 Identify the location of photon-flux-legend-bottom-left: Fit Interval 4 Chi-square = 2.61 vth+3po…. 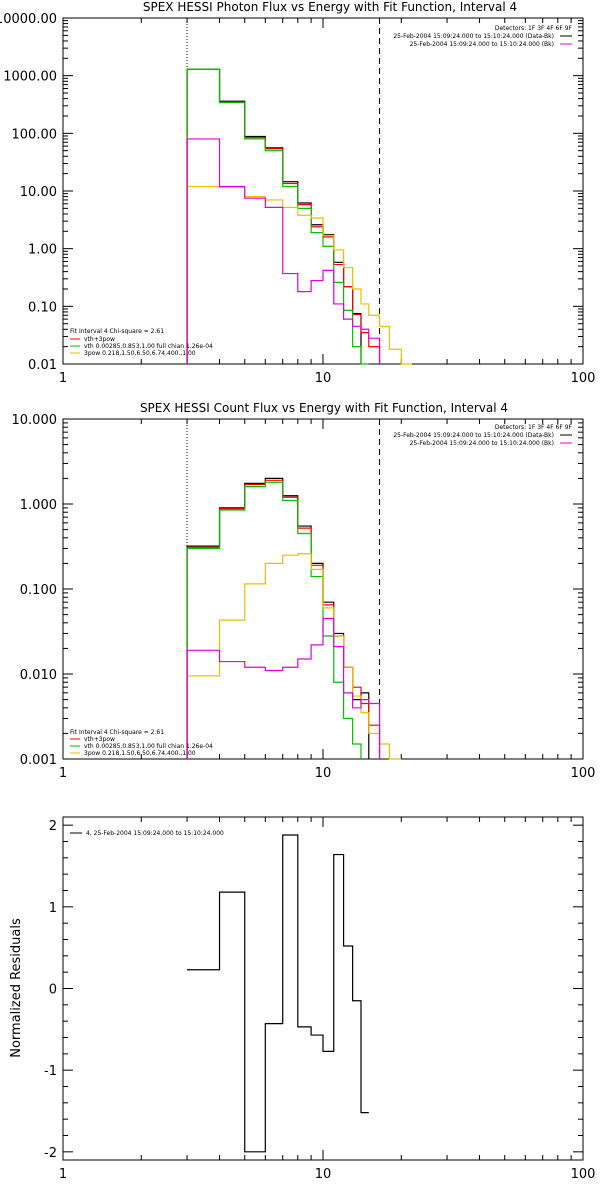
(141, 342).